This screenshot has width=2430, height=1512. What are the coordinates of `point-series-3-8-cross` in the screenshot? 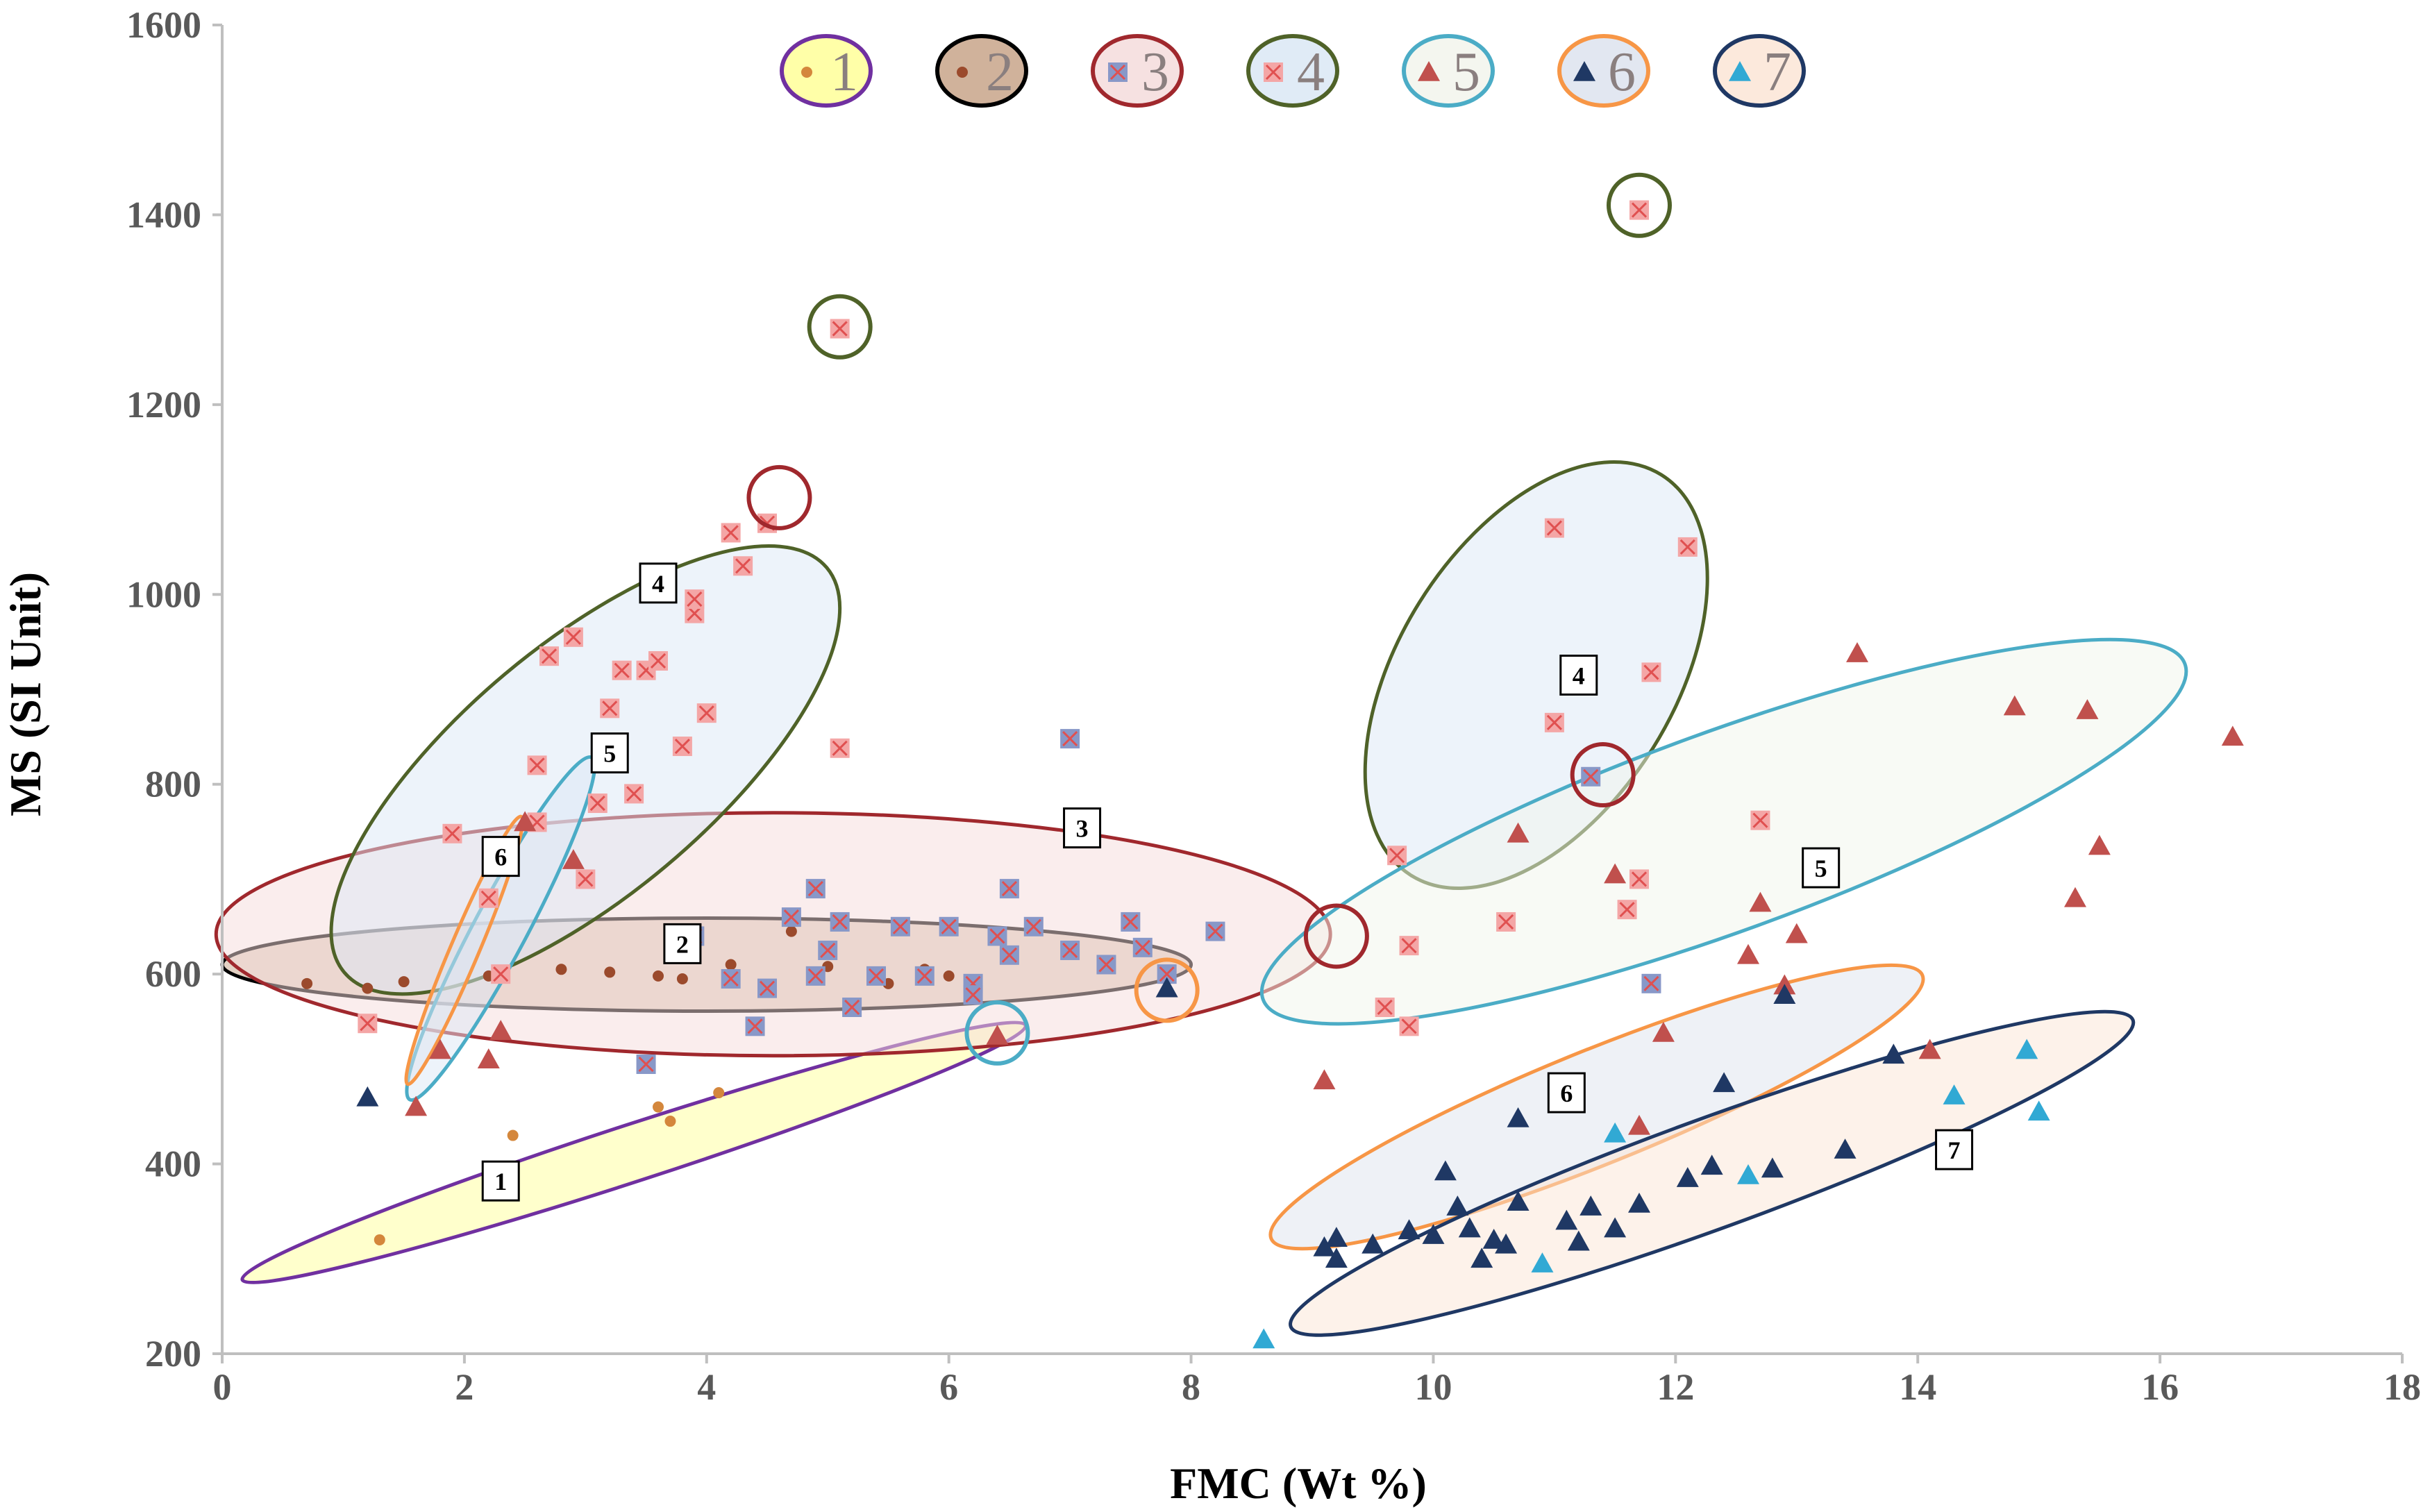 It's located at (828, 950).